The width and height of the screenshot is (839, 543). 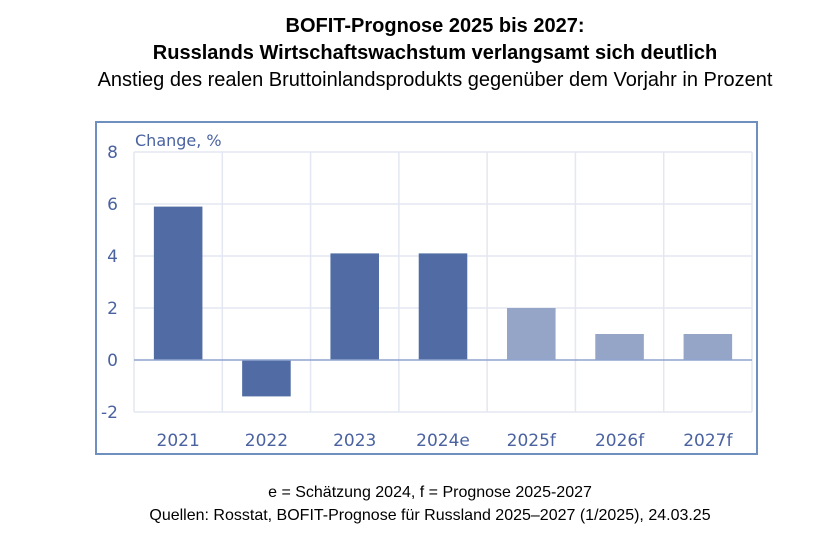 What do you see at coordinates (112, 153) in the screenshot?
I see `y-tick-label: 8` at bounding box center [112, 153].